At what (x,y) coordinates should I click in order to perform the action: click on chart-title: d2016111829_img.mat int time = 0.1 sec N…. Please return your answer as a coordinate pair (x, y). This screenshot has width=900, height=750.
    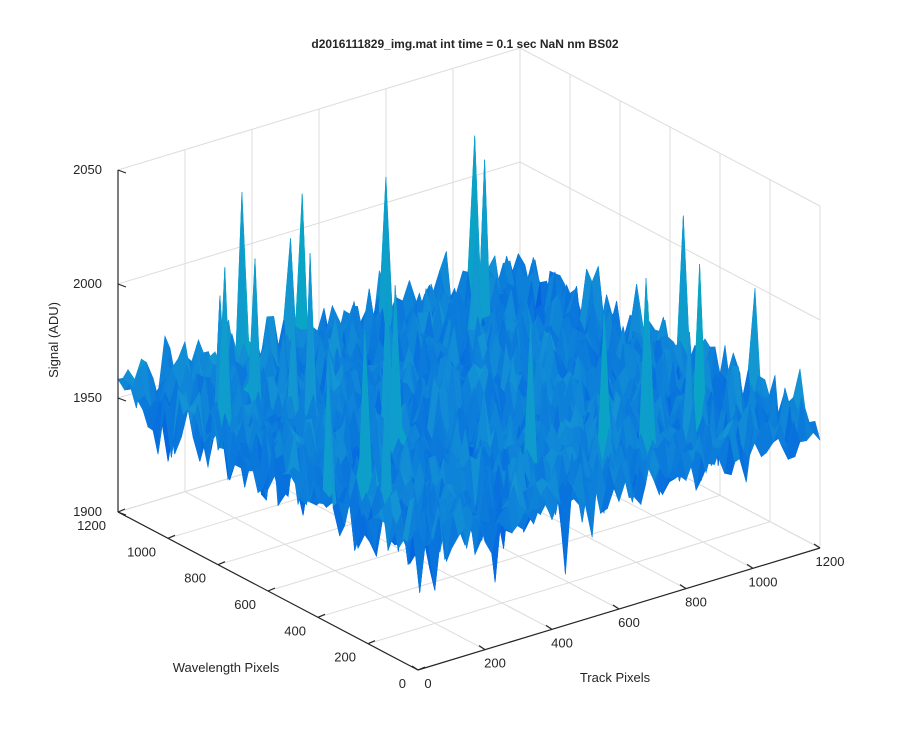
    Looking at the image, I should click on (464, 44).